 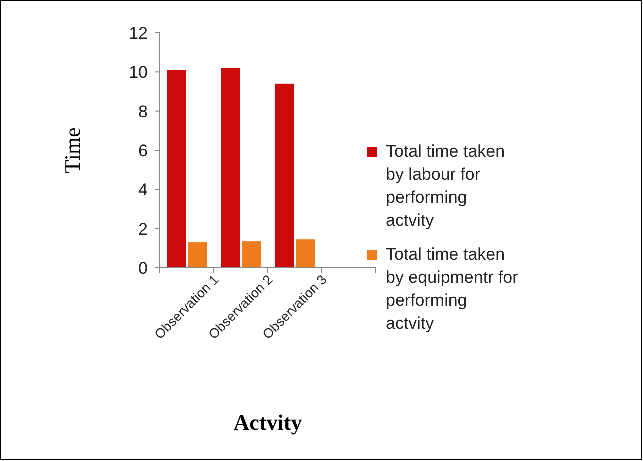 I want to click on y-tick-label: 10, so click(x=138, y=72).